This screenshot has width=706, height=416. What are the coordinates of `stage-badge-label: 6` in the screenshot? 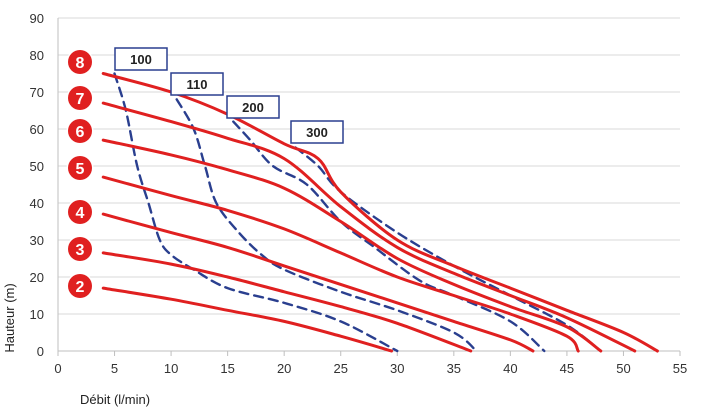 It's located at (80, 132).